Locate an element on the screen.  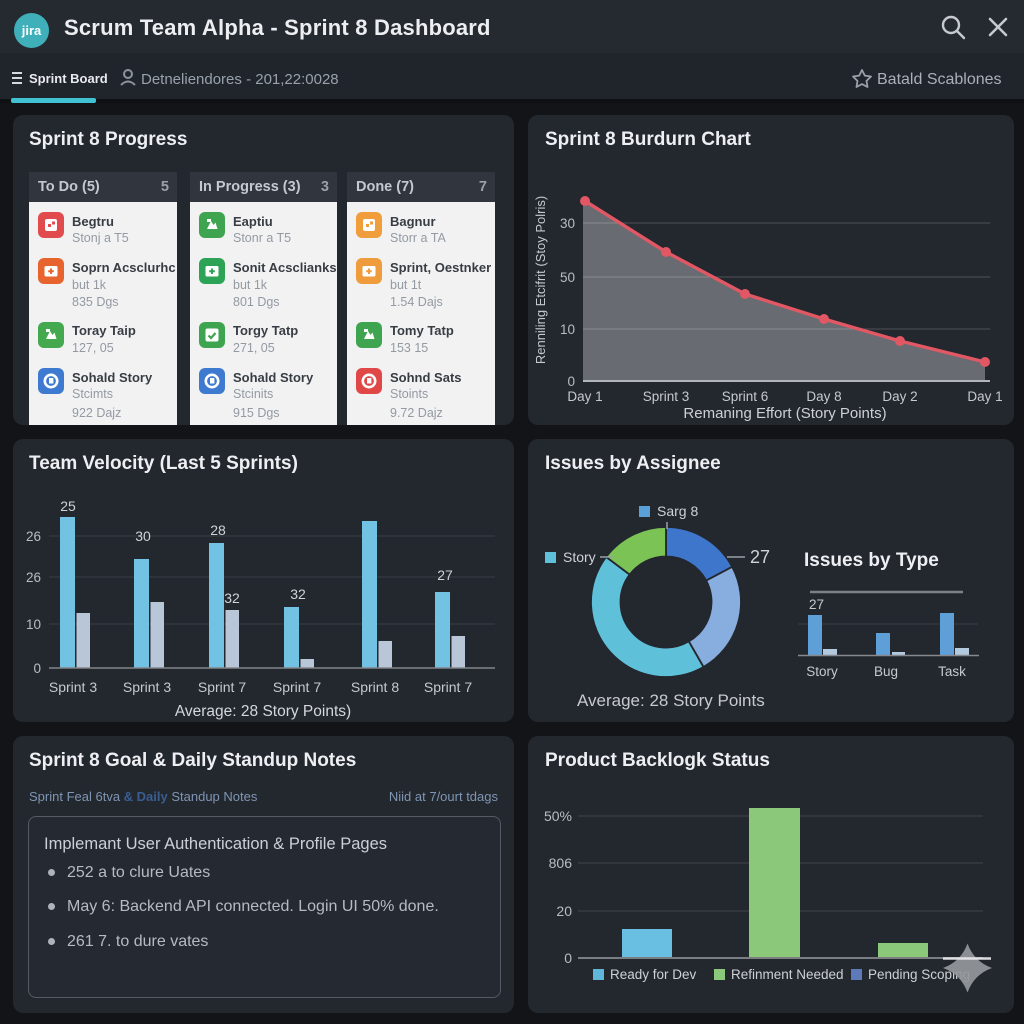
svg-text: Sprint 8 is located at coordinates (375, 687).